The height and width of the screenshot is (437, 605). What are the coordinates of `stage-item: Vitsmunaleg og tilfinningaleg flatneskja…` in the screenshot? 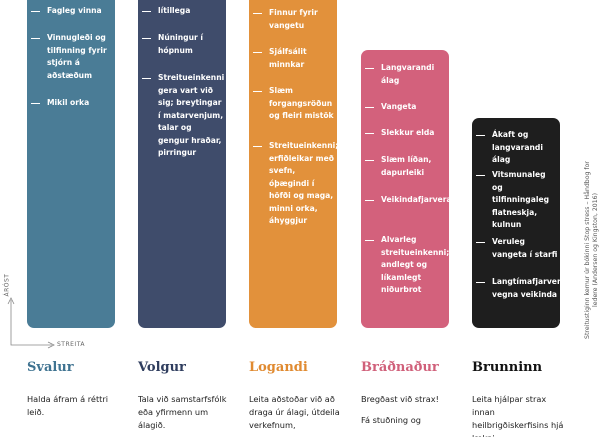 It's located at (517, 200).